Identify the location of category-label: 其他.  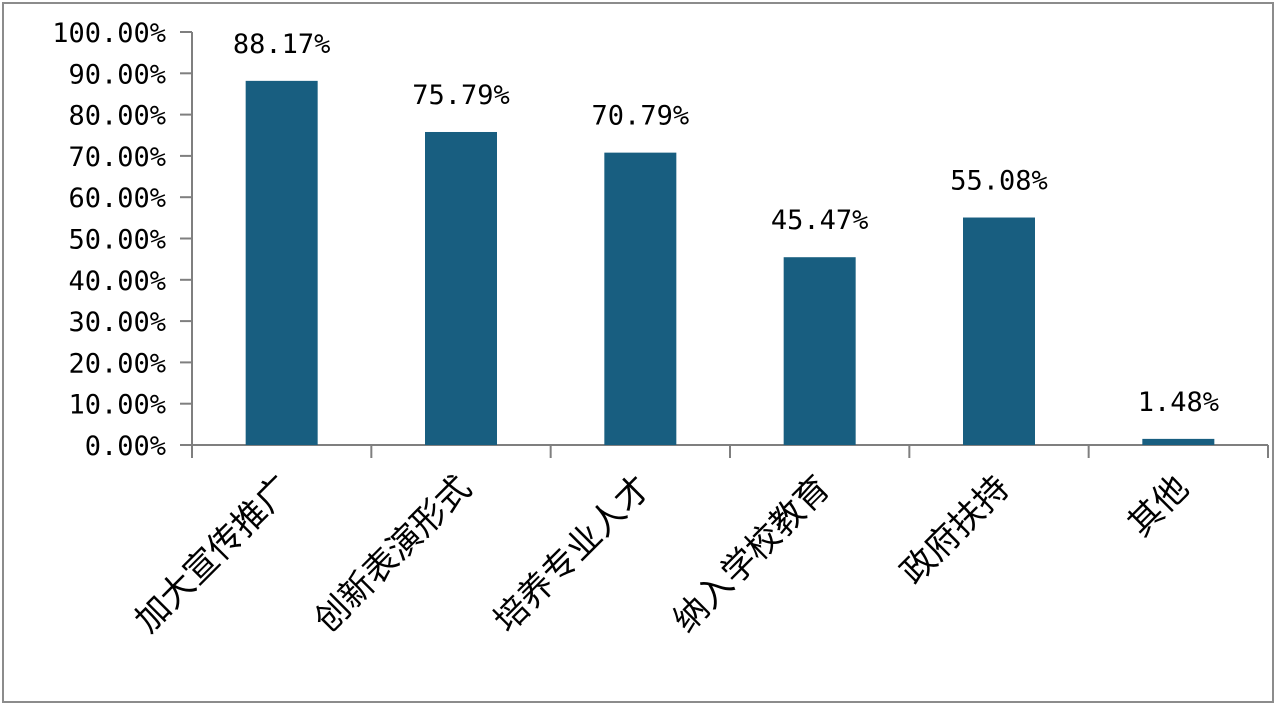
(1158, 506).